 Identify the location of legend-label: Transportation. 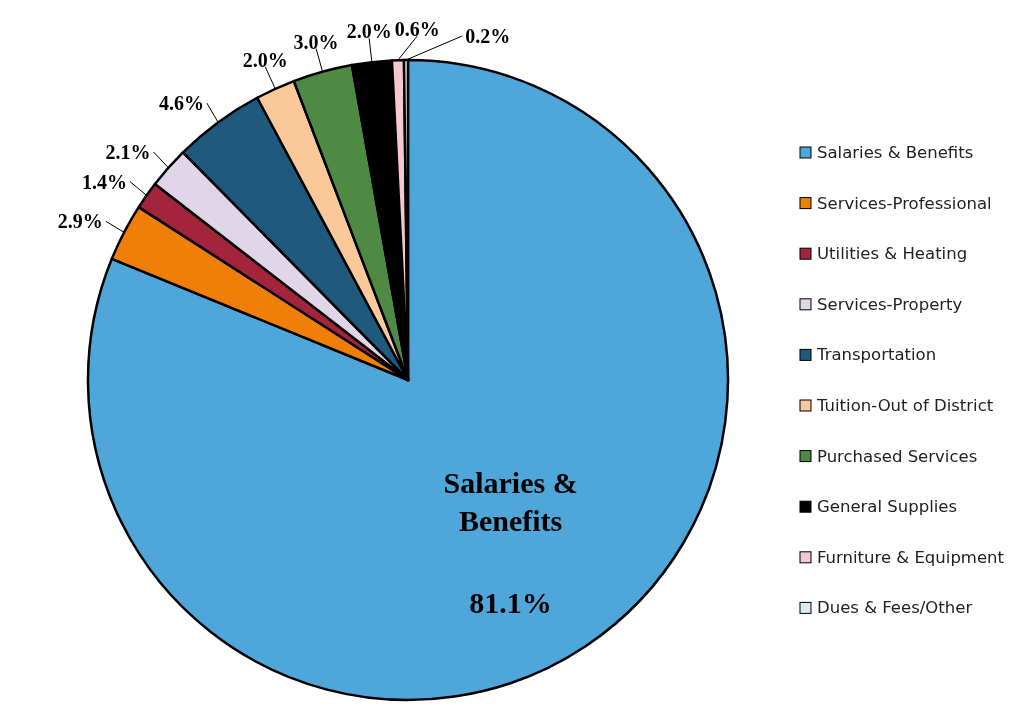
(876, 355).